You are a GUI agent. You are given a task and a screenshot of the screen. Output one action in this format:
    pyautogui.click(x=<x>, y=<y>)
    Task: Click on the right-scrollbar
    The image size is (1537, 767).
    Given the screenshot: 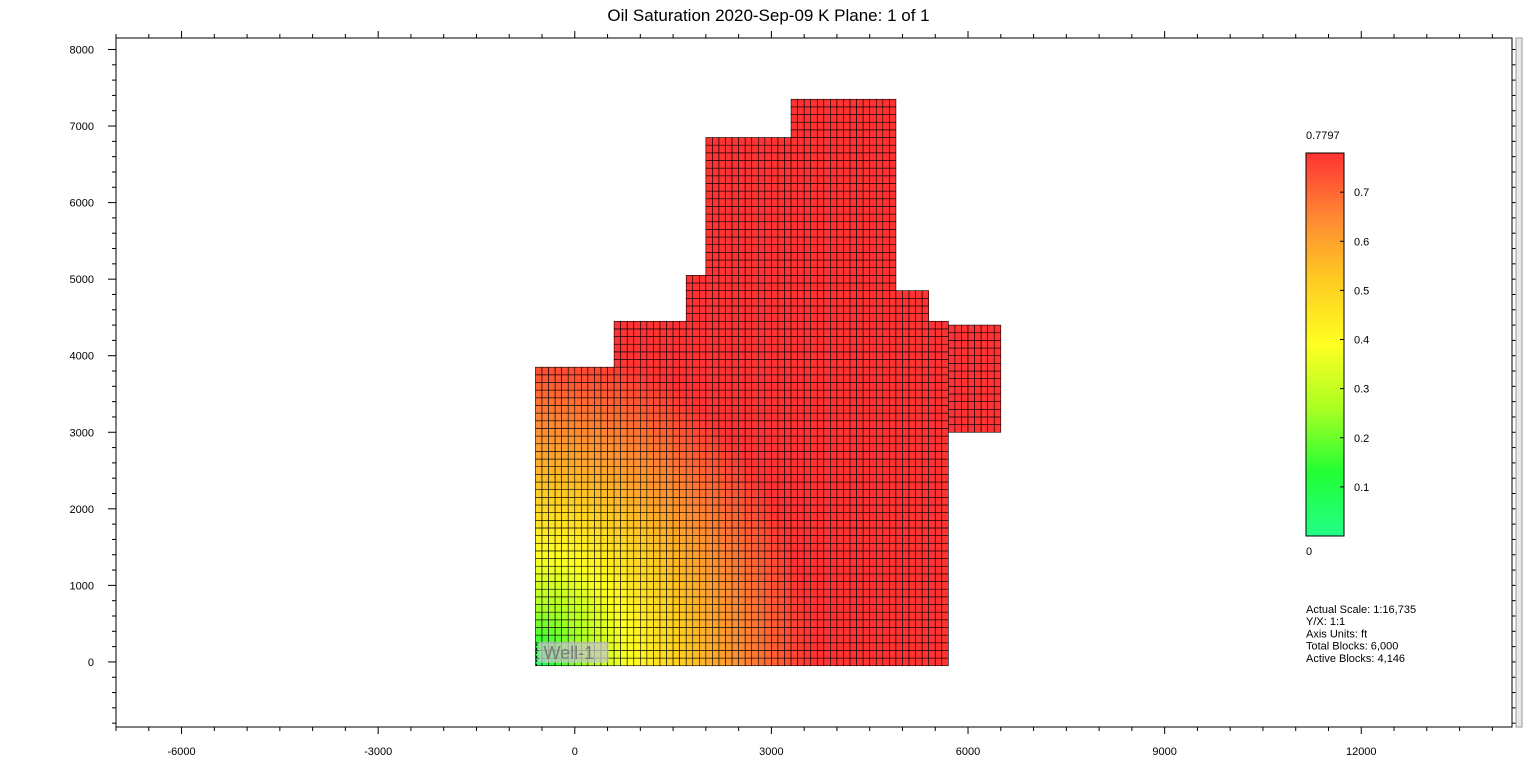 What is the action you would take?
    pyautogui.click(x=1519, y=382)
    